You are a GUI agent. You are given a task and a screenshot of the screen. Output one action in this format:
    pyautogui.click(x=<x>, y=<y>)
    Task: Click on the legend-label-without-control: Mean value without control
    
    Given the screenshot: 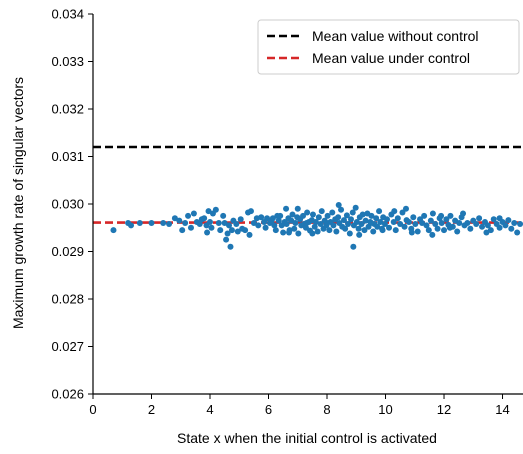 What is the action you would take?
    pyautogui.click(x=395, y=36)
    